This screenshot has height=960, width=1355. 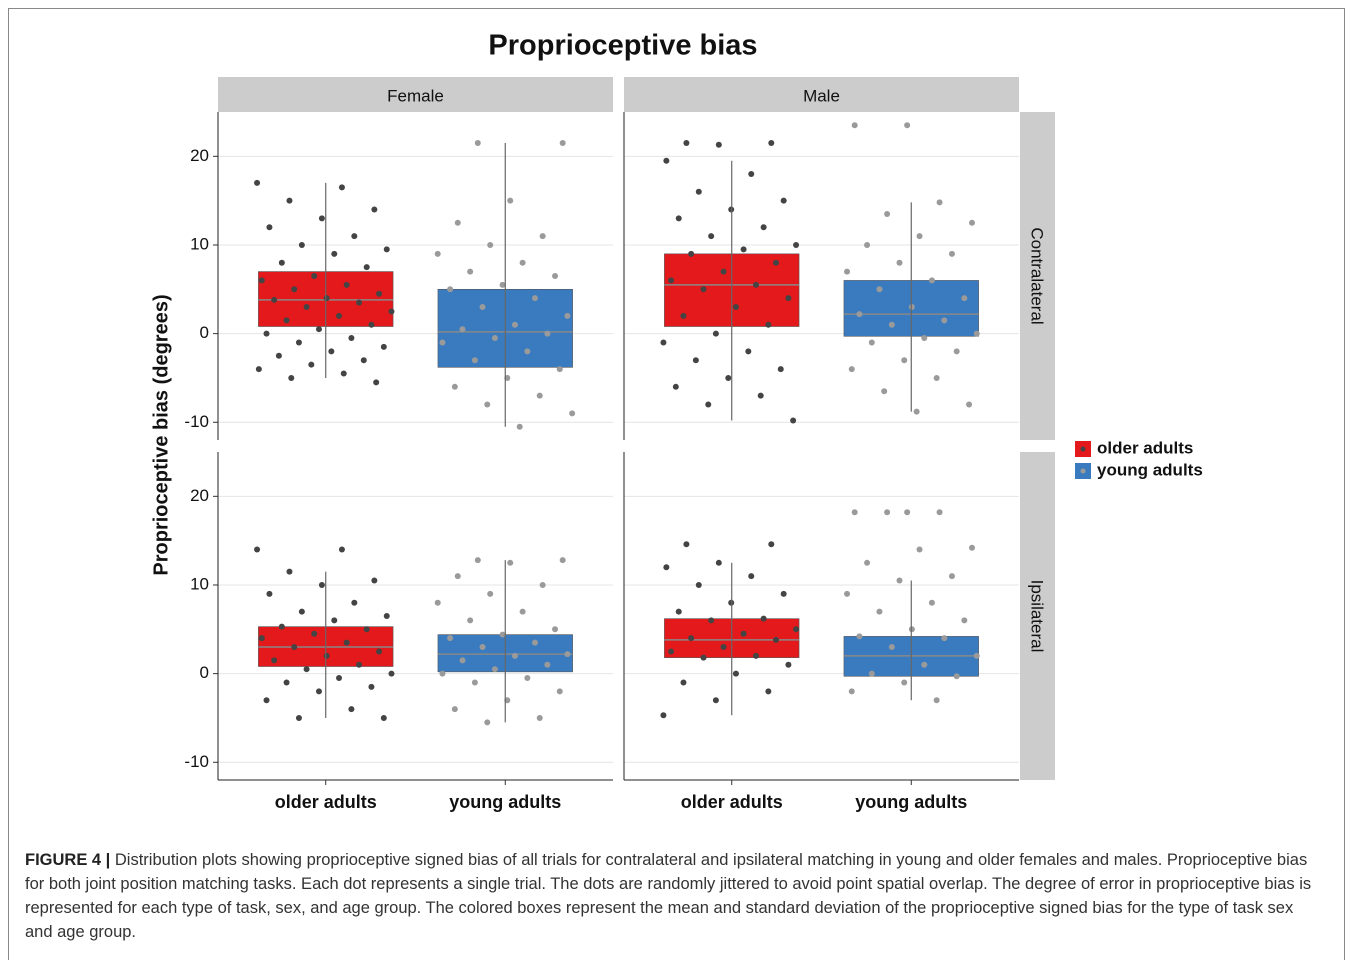 I want to click on facet-label: Contralateral, so click(x=1037, y=275).